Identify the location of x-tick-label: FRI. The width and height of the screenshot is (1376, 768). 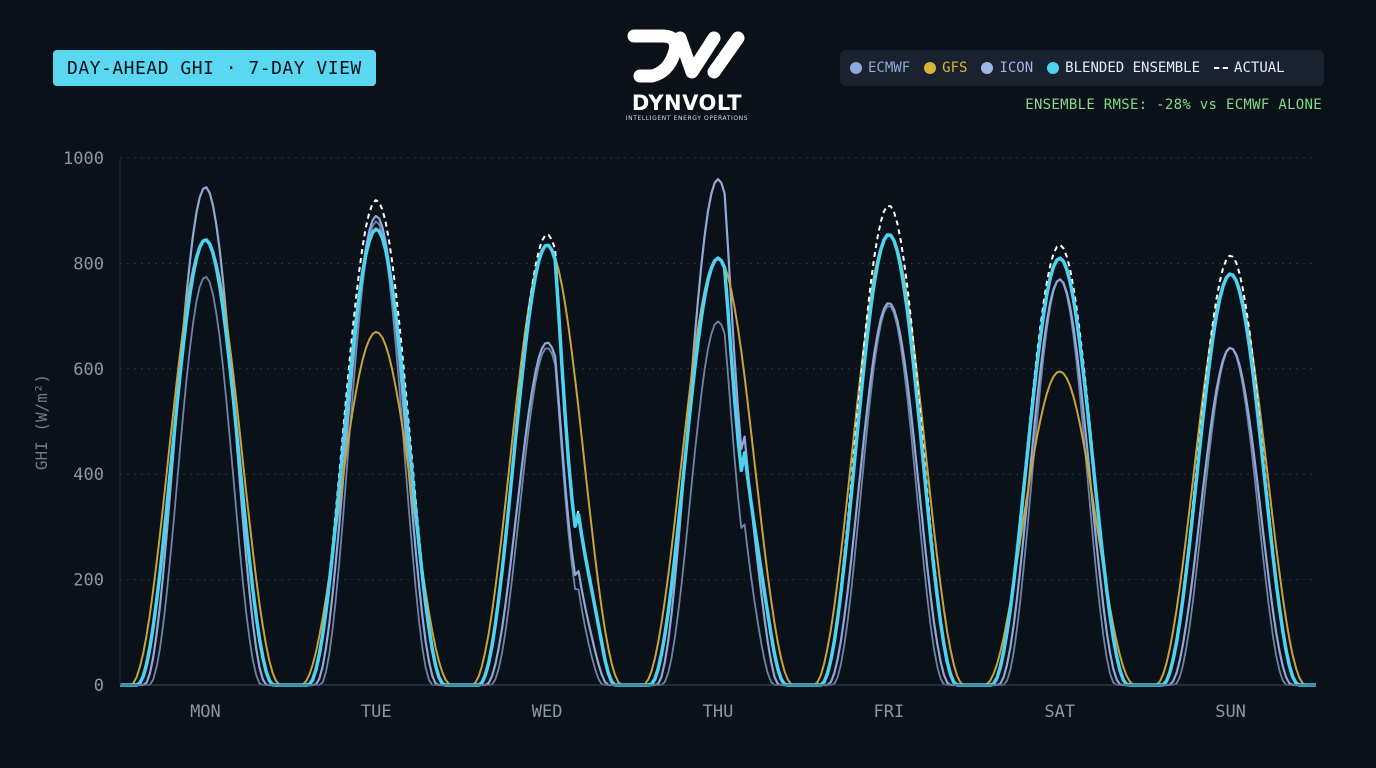
(888, 712).